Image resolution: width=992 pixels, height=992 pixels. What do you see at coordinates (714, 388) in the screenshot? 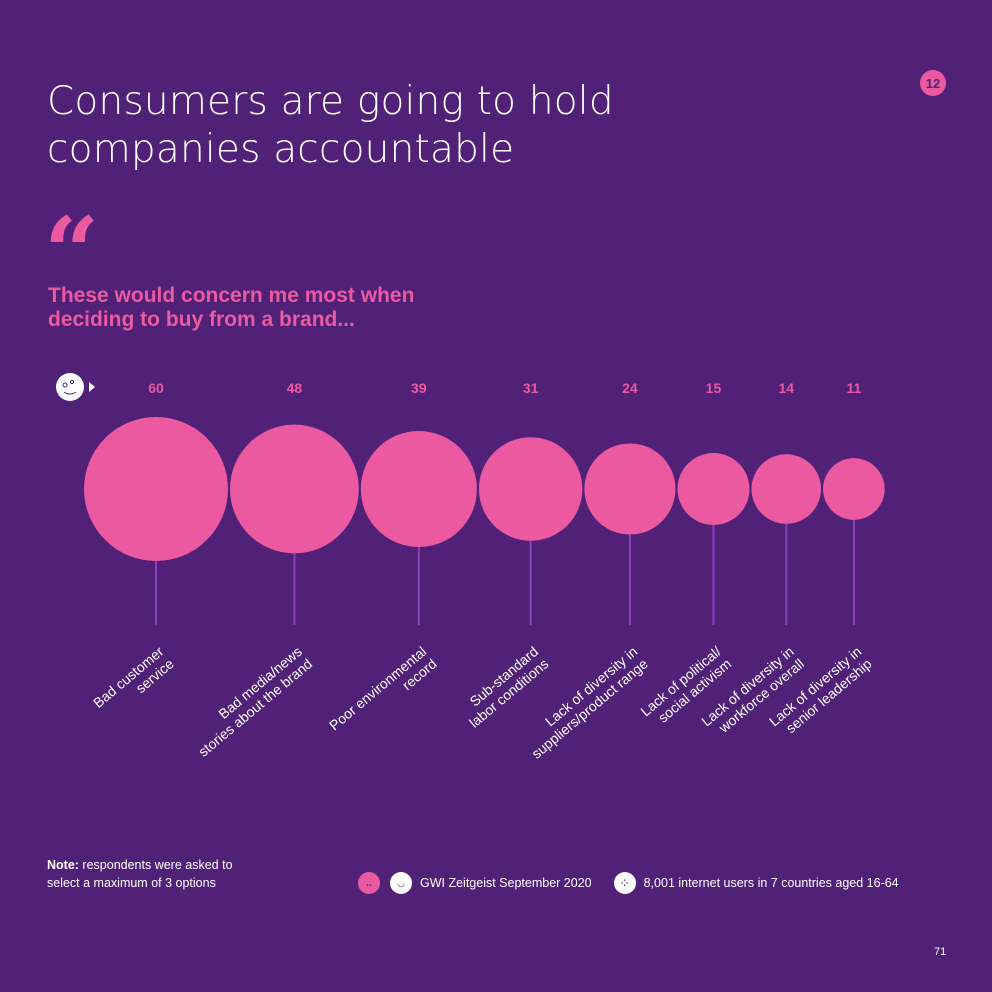
I see `value-label: 15` at bounding box center [714, 388].